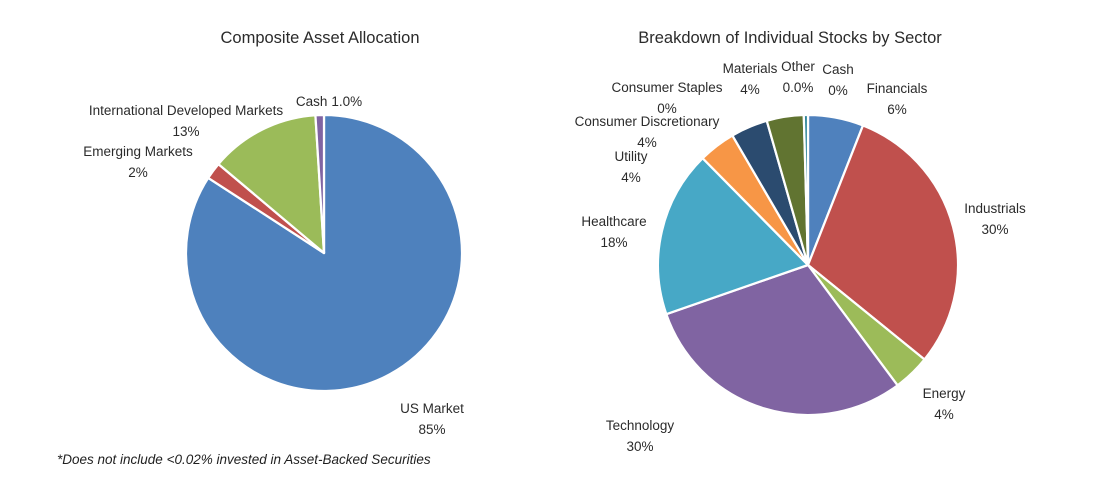  I want to click on label-energy: Energy 4%, so click(944, 404).